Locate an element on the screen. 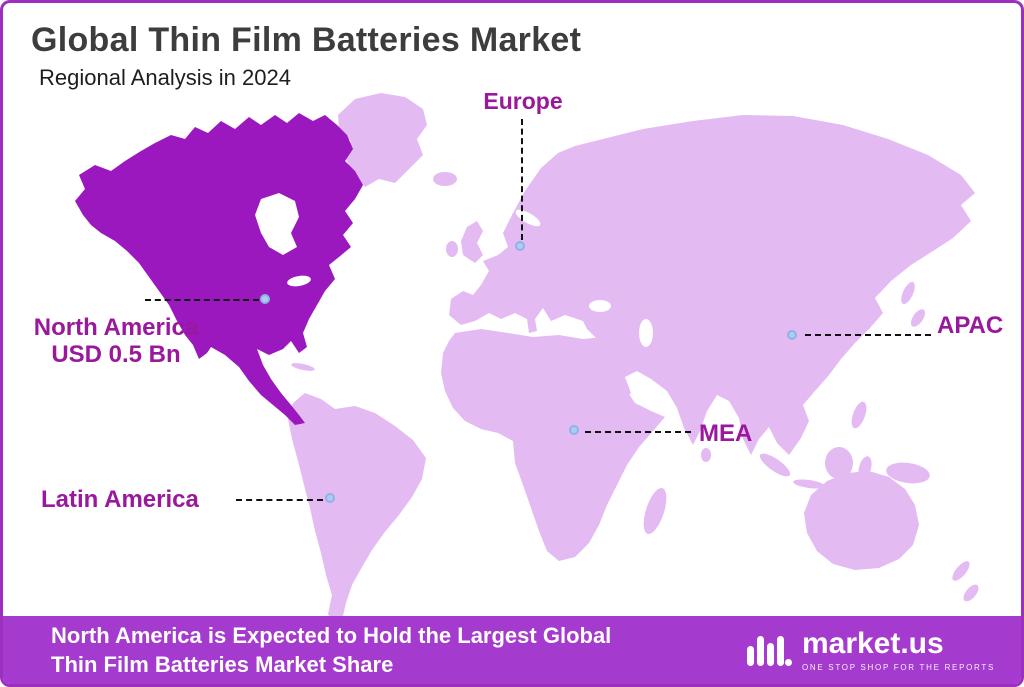 The height and width of the screenshot is (687, 1024). south-america-region is located at coordinates (357, 510).